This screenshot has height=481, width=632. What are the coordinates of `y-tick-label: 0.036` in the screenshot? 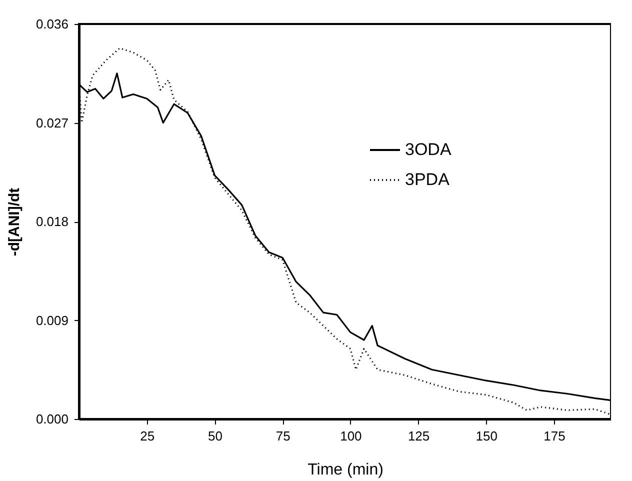 It's located at (52, 24).